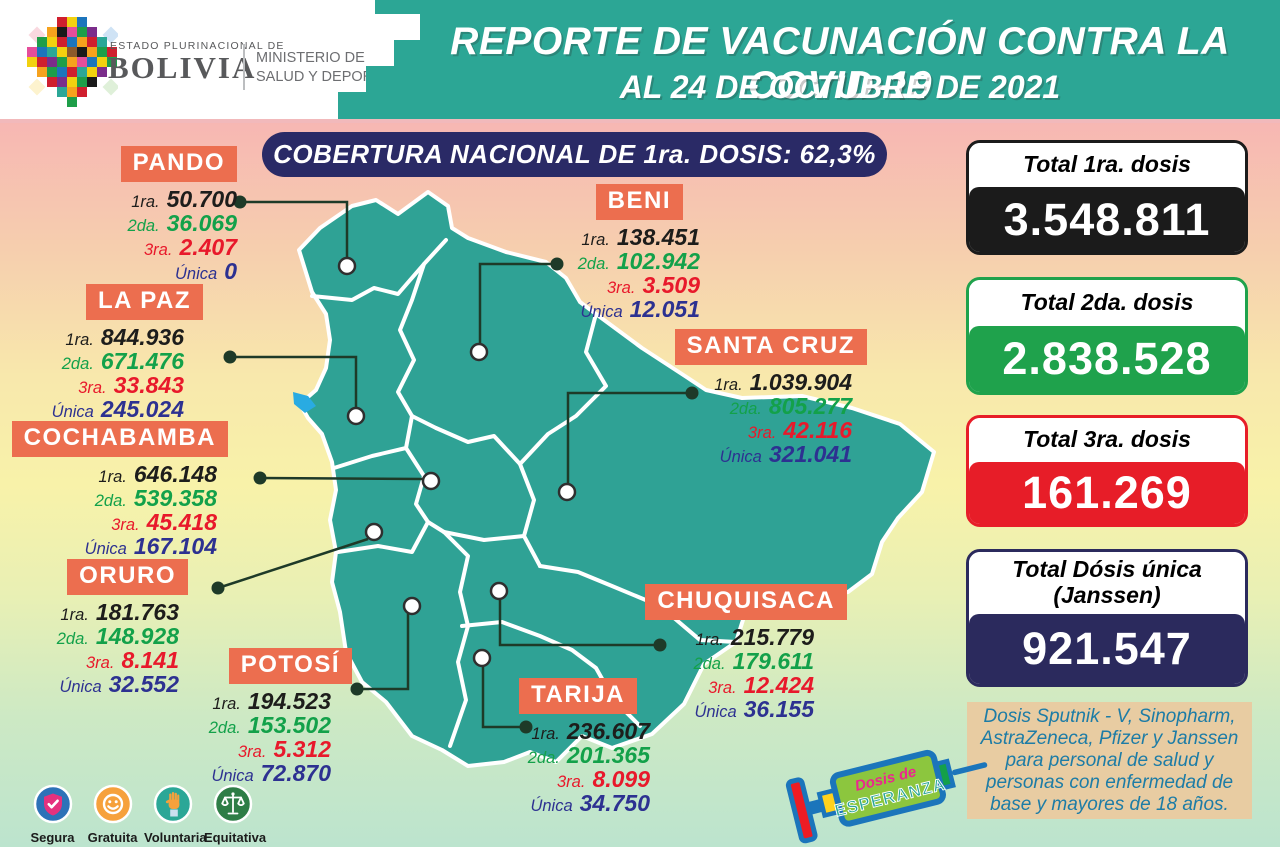  What do you see at coordinates (578, 696) in the screenshot?
I see `department-label: TARIJA` at bounding box center [578, 696].